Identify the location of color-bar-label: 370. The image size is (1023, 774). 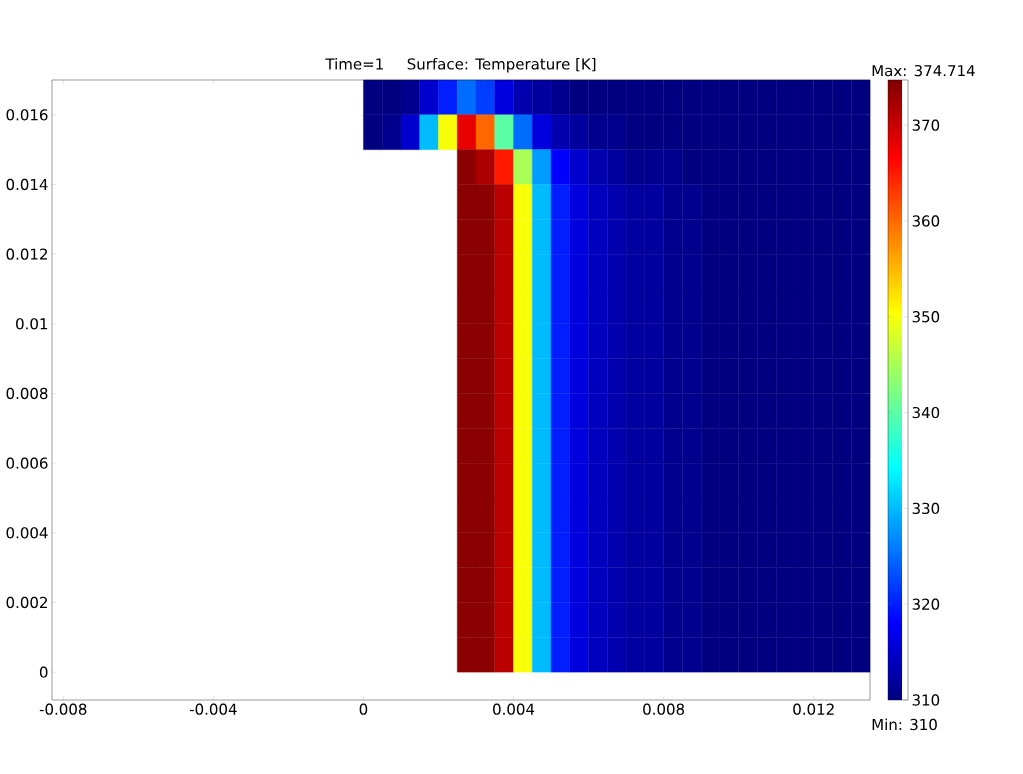
(926, 125).